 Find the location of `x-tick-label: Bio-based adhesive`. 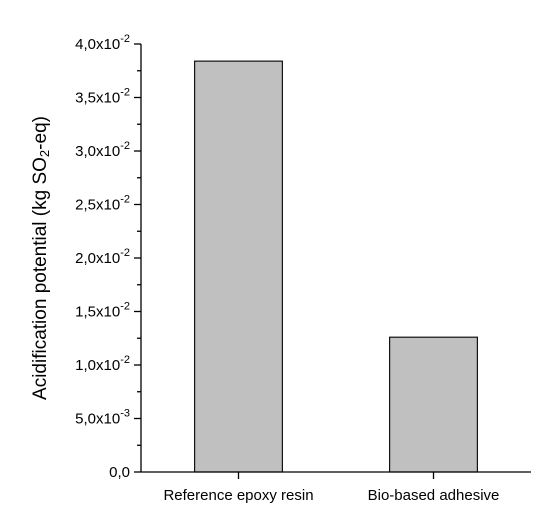

x-tick-label: Bio-based adhesive is located at coordinates (434, 495).